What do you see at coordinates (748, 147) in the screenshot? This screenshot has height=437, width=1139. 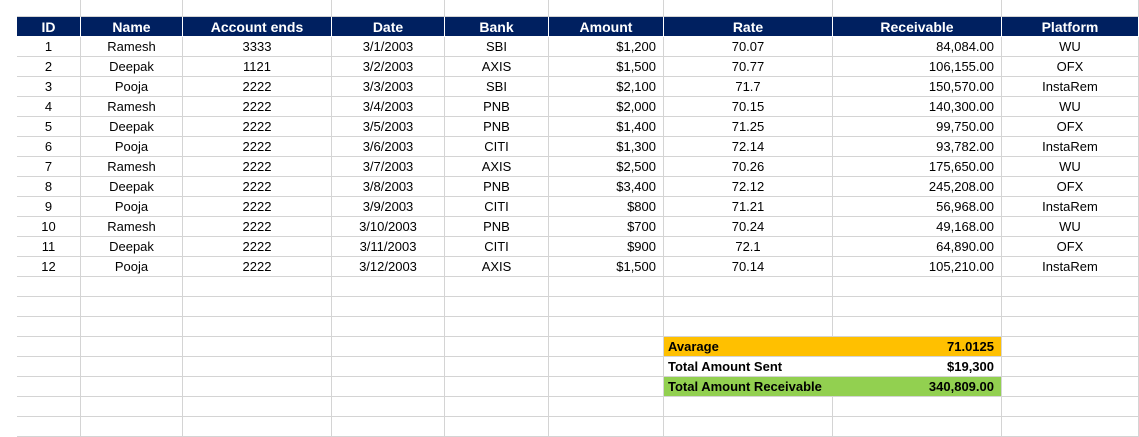 I see `cell-rate: 72.14` at bounding box center [748, 147].